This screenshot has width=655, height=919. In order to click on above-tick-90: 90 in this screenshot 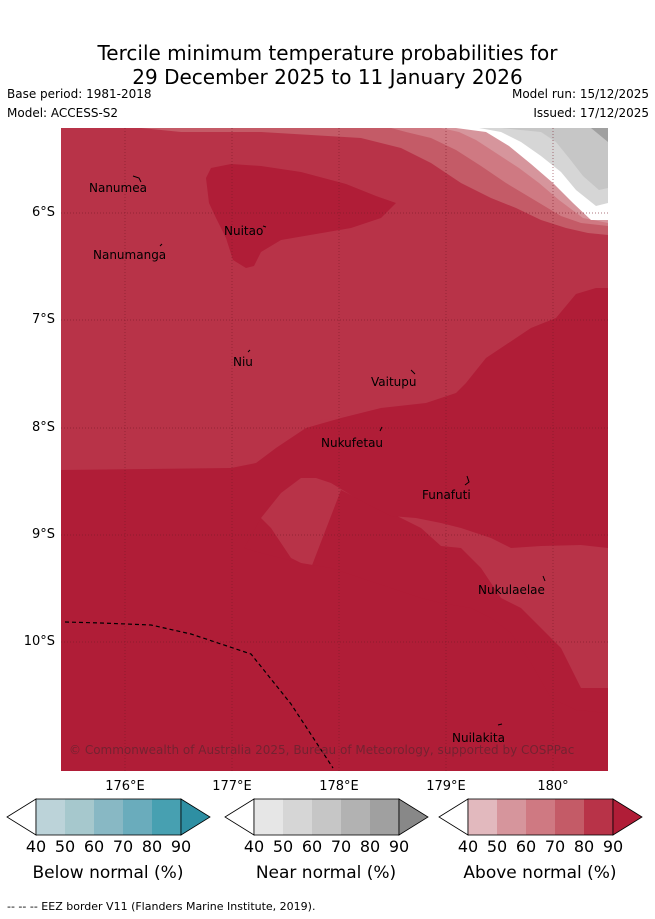, I will do `click(613, 846)`.